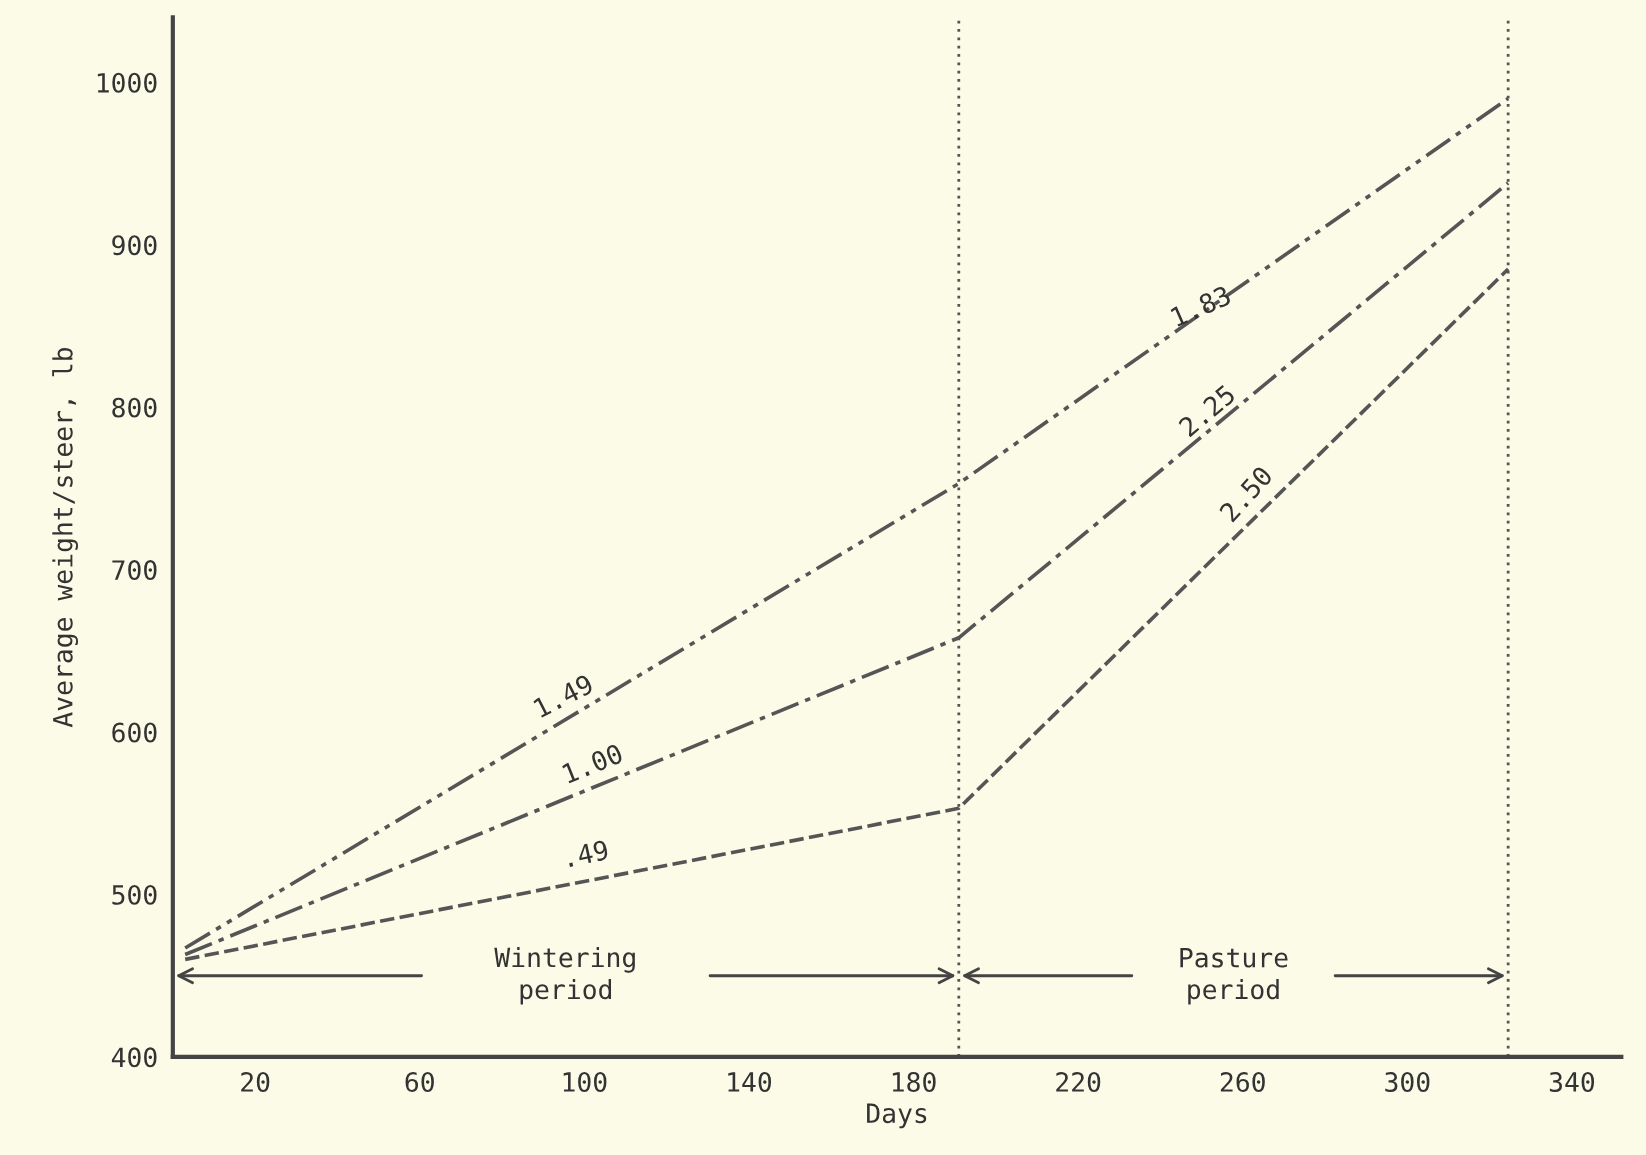 This screenshot has height=1155, width=1646. What do you see at coordinates (564, 976) in the screenshot?
I see `annotation: Wintering period` at bounding box center [564, 976].